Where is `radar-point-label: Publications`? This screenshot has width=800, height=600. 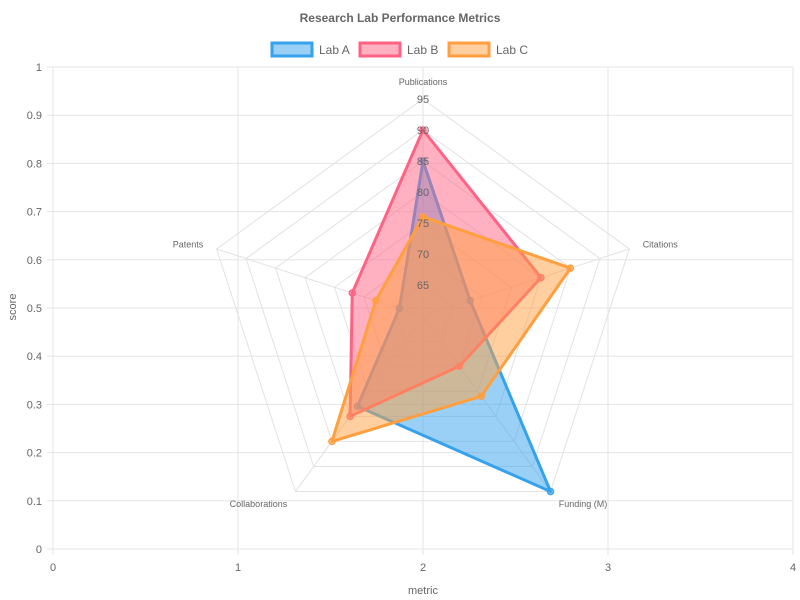
radar-point-label: Publications is located at coordinates (423, 82).